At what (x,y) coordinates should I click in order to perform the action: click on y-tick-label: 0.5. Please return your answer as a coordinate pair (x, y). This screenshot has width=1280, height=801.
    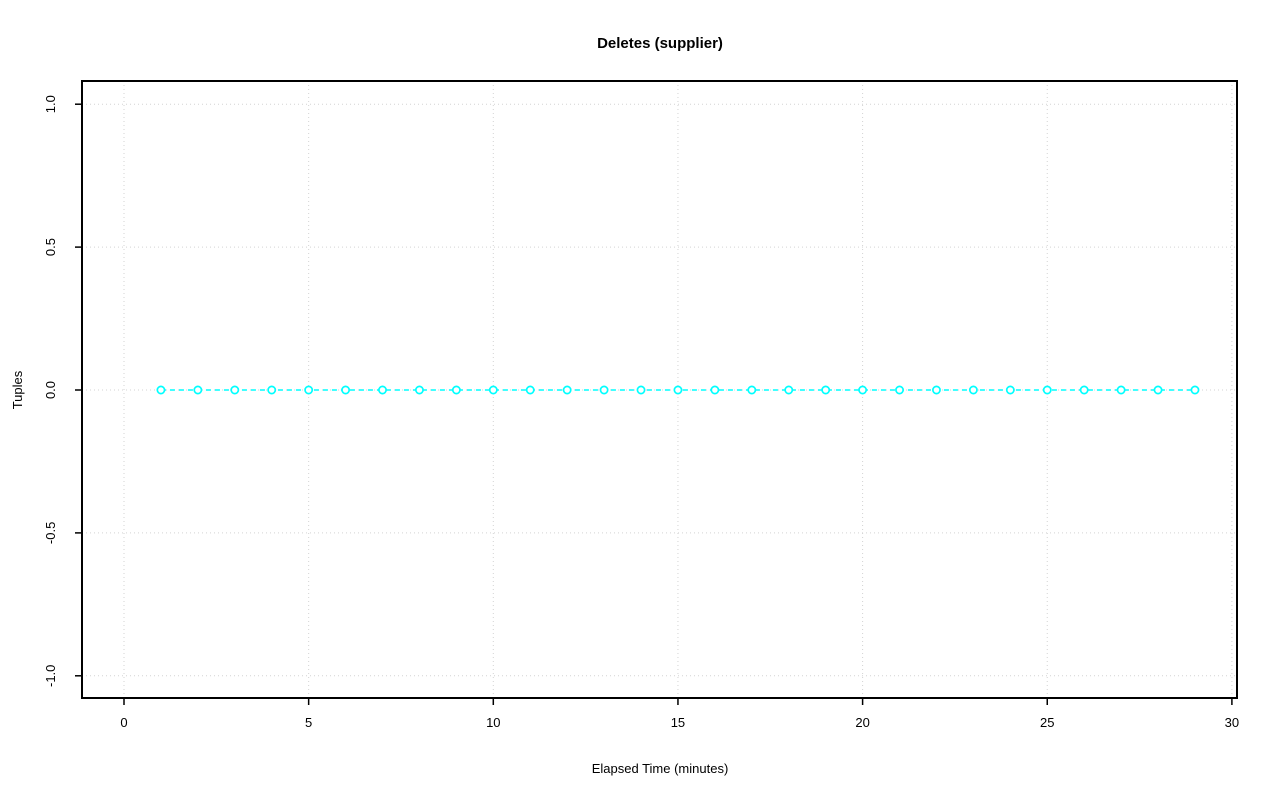
    Looking at the image, I should click on (50, 247).